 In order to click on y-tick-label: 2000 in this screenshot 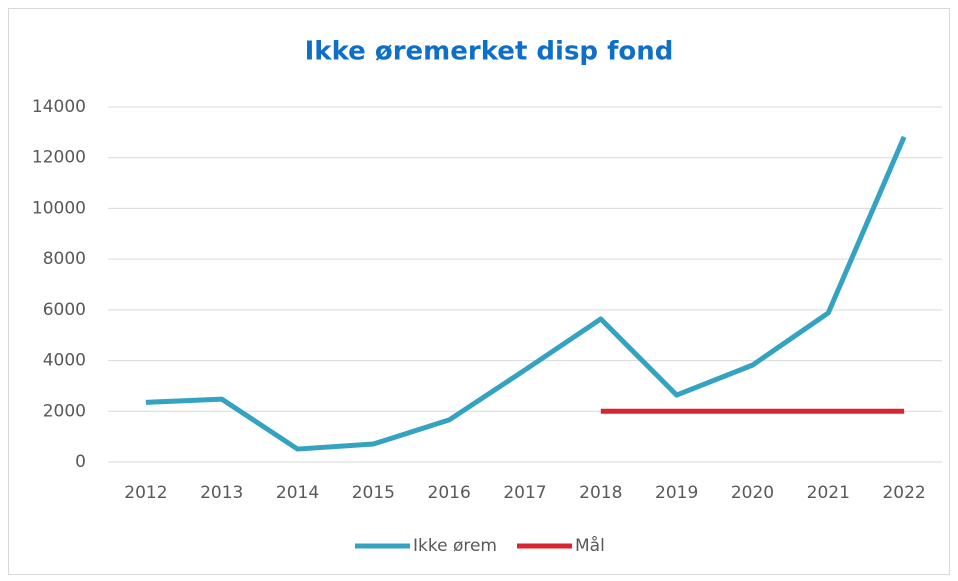, I will do `click(64, 411)`.